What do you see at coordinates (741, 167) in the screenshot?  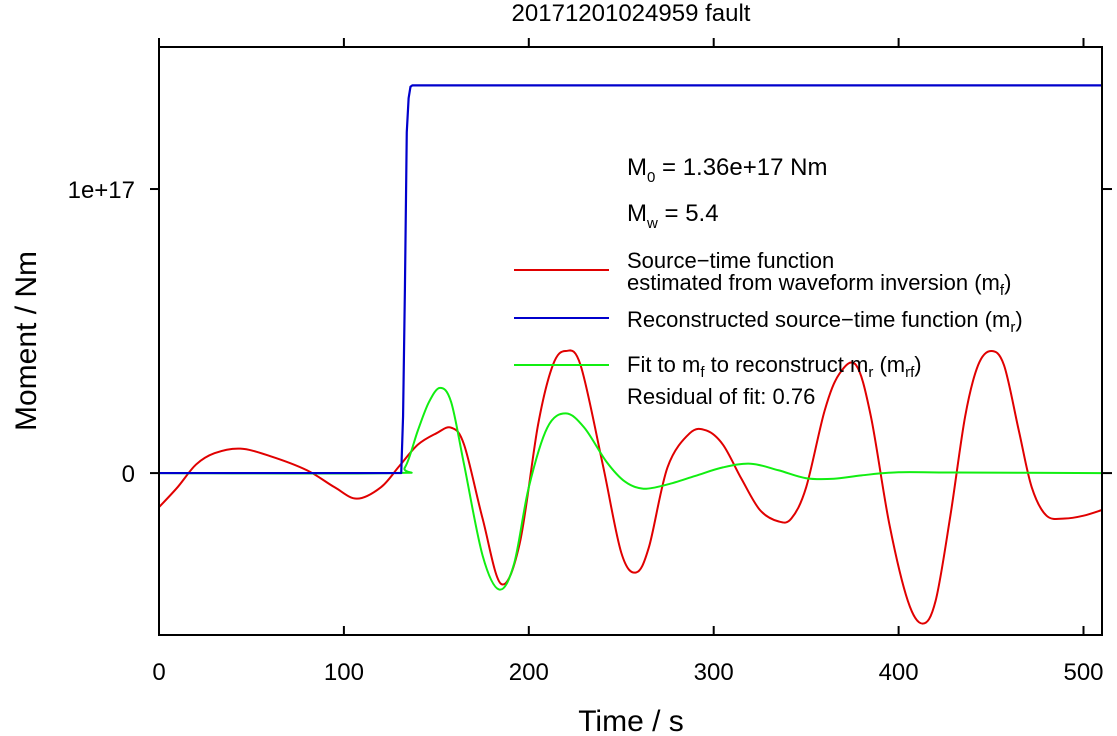 I see `m0-value: = 1.36e+17 Nm` at bounding box center [741, 167].